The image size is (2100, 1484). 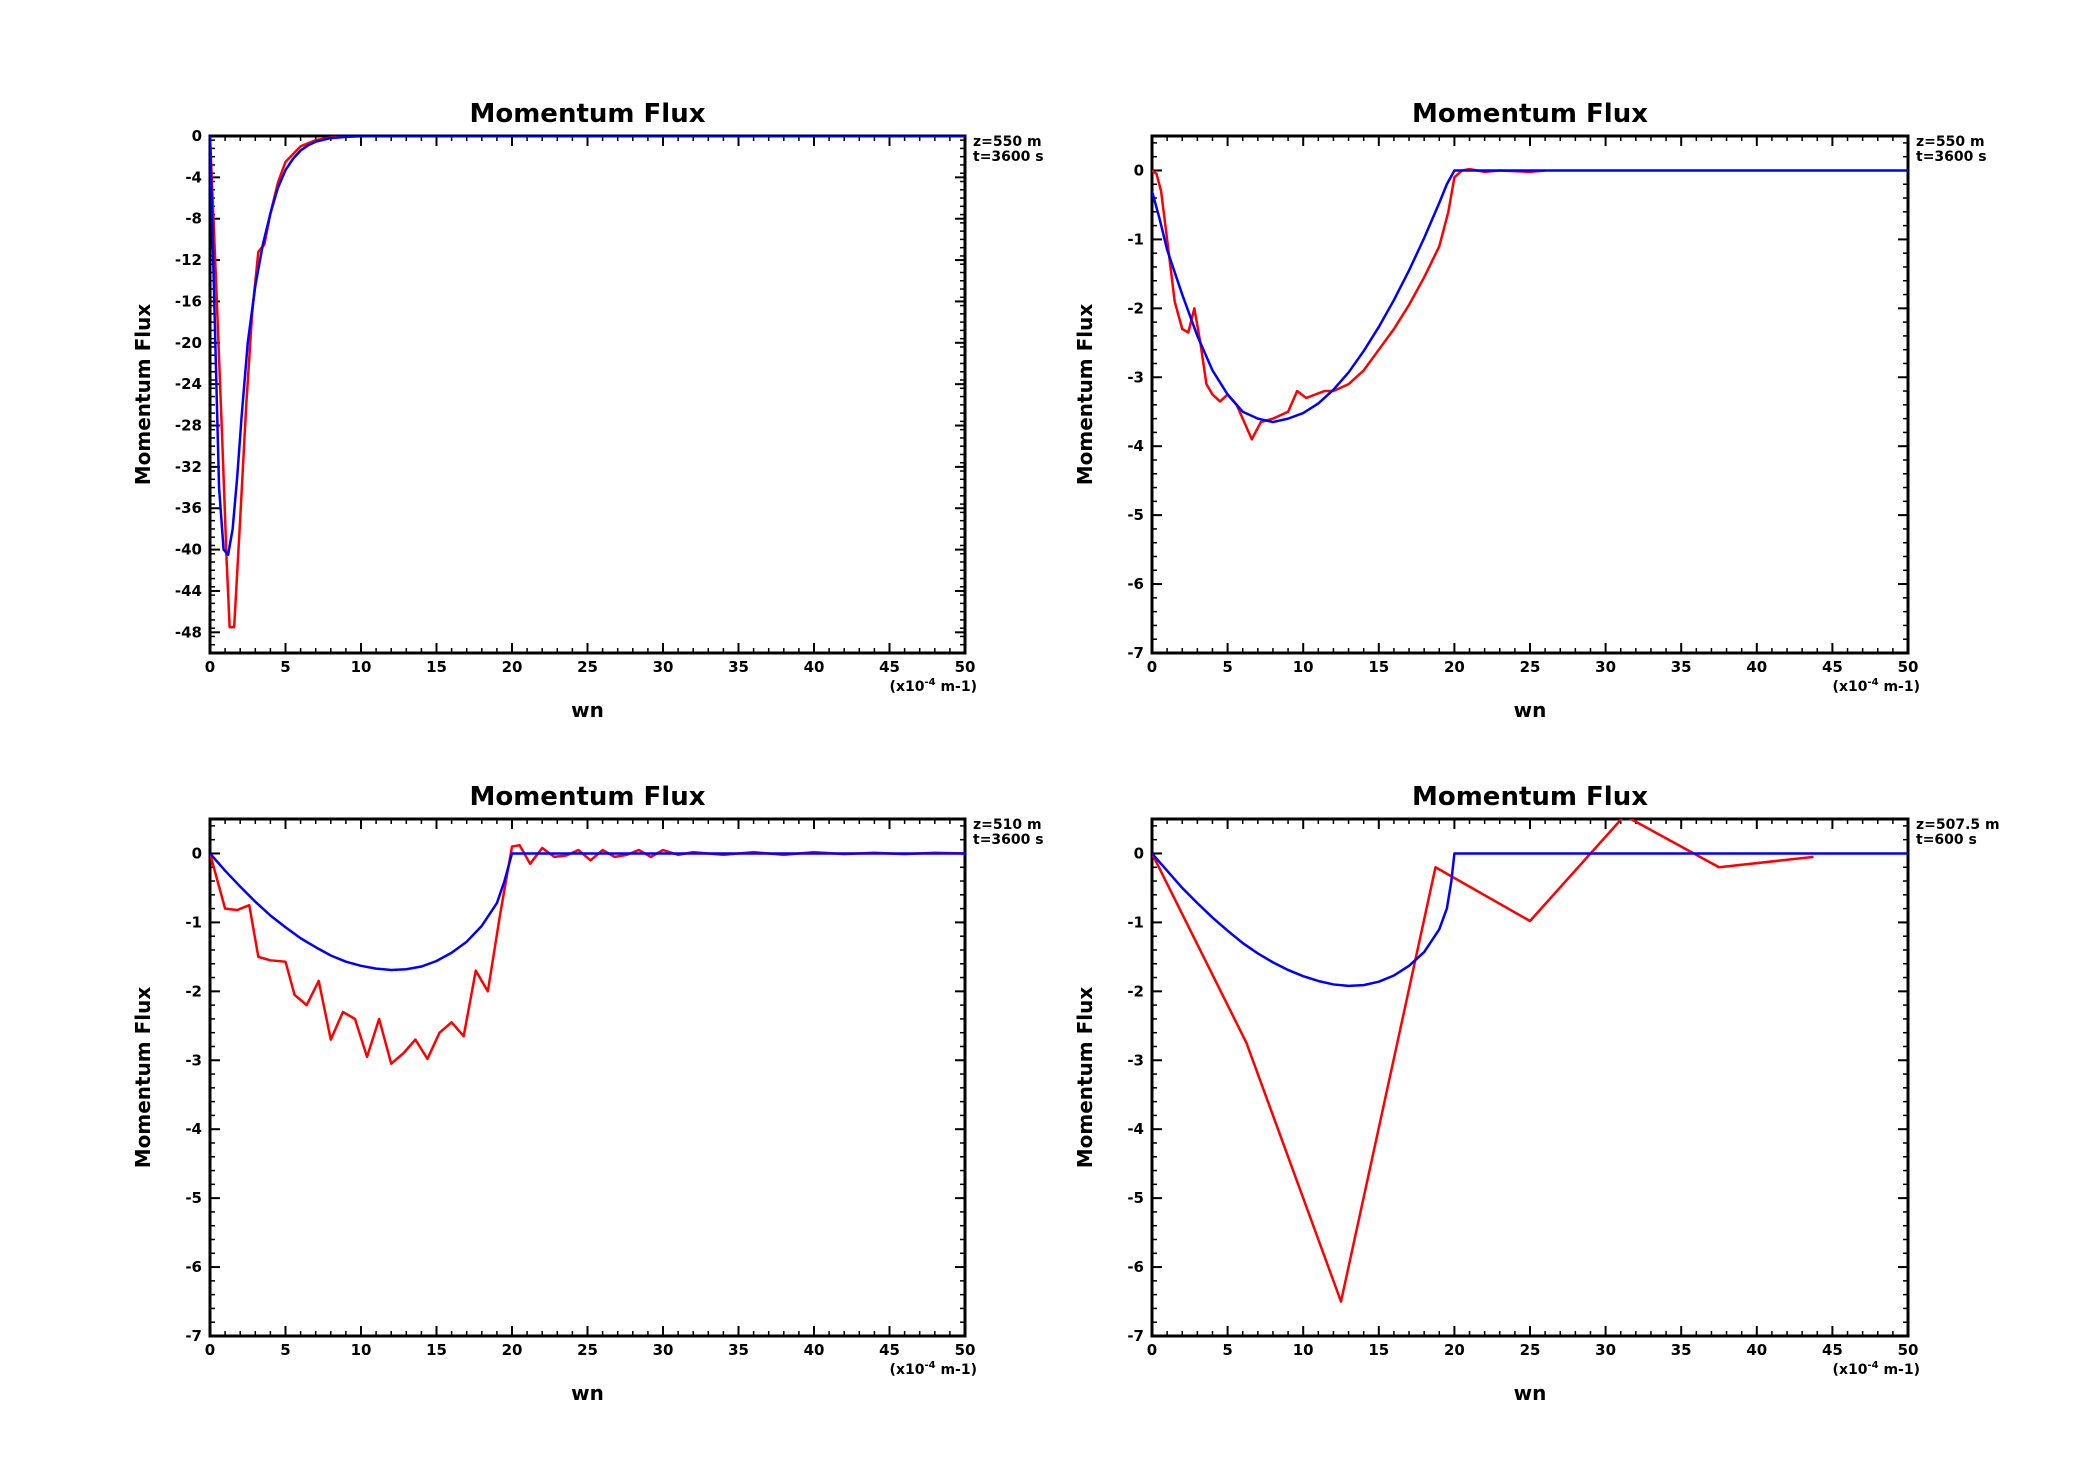 What do you see at coordinates (188, 343) in the screenshot?
I see `chart-1-ytick-label: -20` at bounding box center [188, 343].